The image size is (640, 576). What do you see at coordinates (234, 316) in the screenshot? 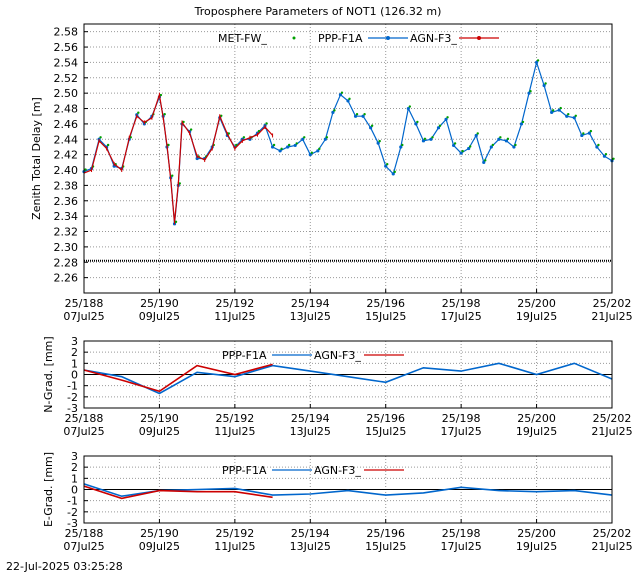
I see `x-tick-label-date: 11Jul25` at bounding box center [234, 316].